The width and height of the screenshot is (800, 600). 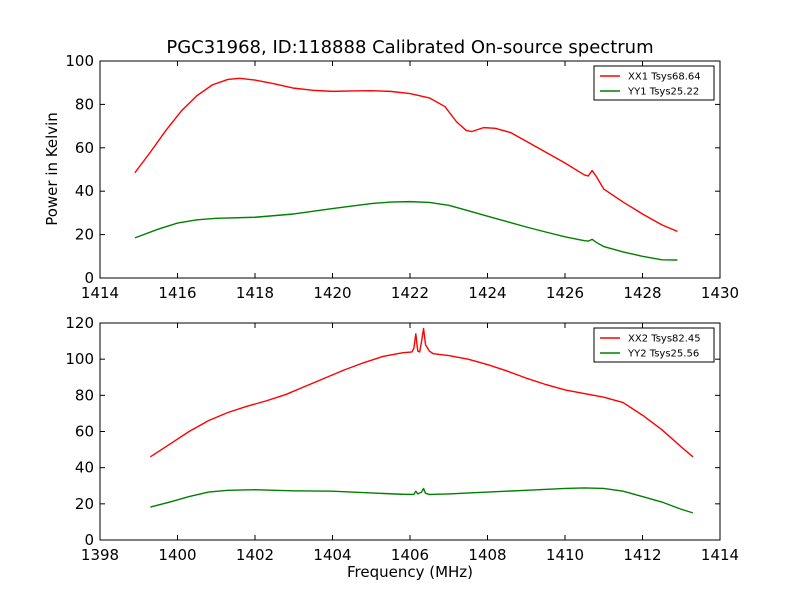 What do you see at coordinates (84, 432) in the screenshot?
I see `bottom-y-tick-label: 60` at bounding box center [84, 432].